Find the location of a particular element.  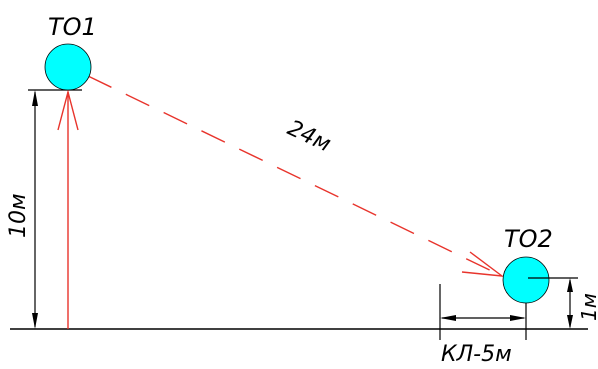

dim-arrow-right-bottom is located at coordinates (570, 322).